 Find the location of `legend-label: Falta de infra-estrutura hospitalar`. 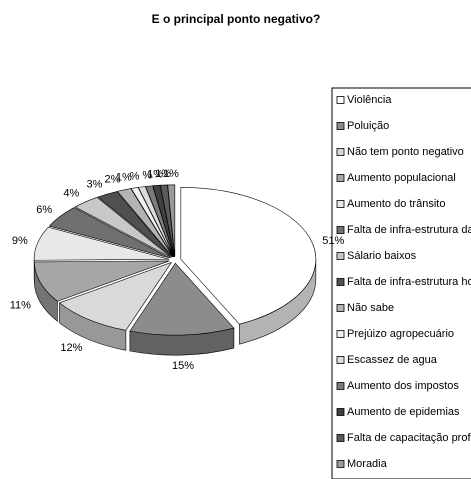

legend-label: Falta de infra-estrutura hospitalar is located at coordinates (409, 282).